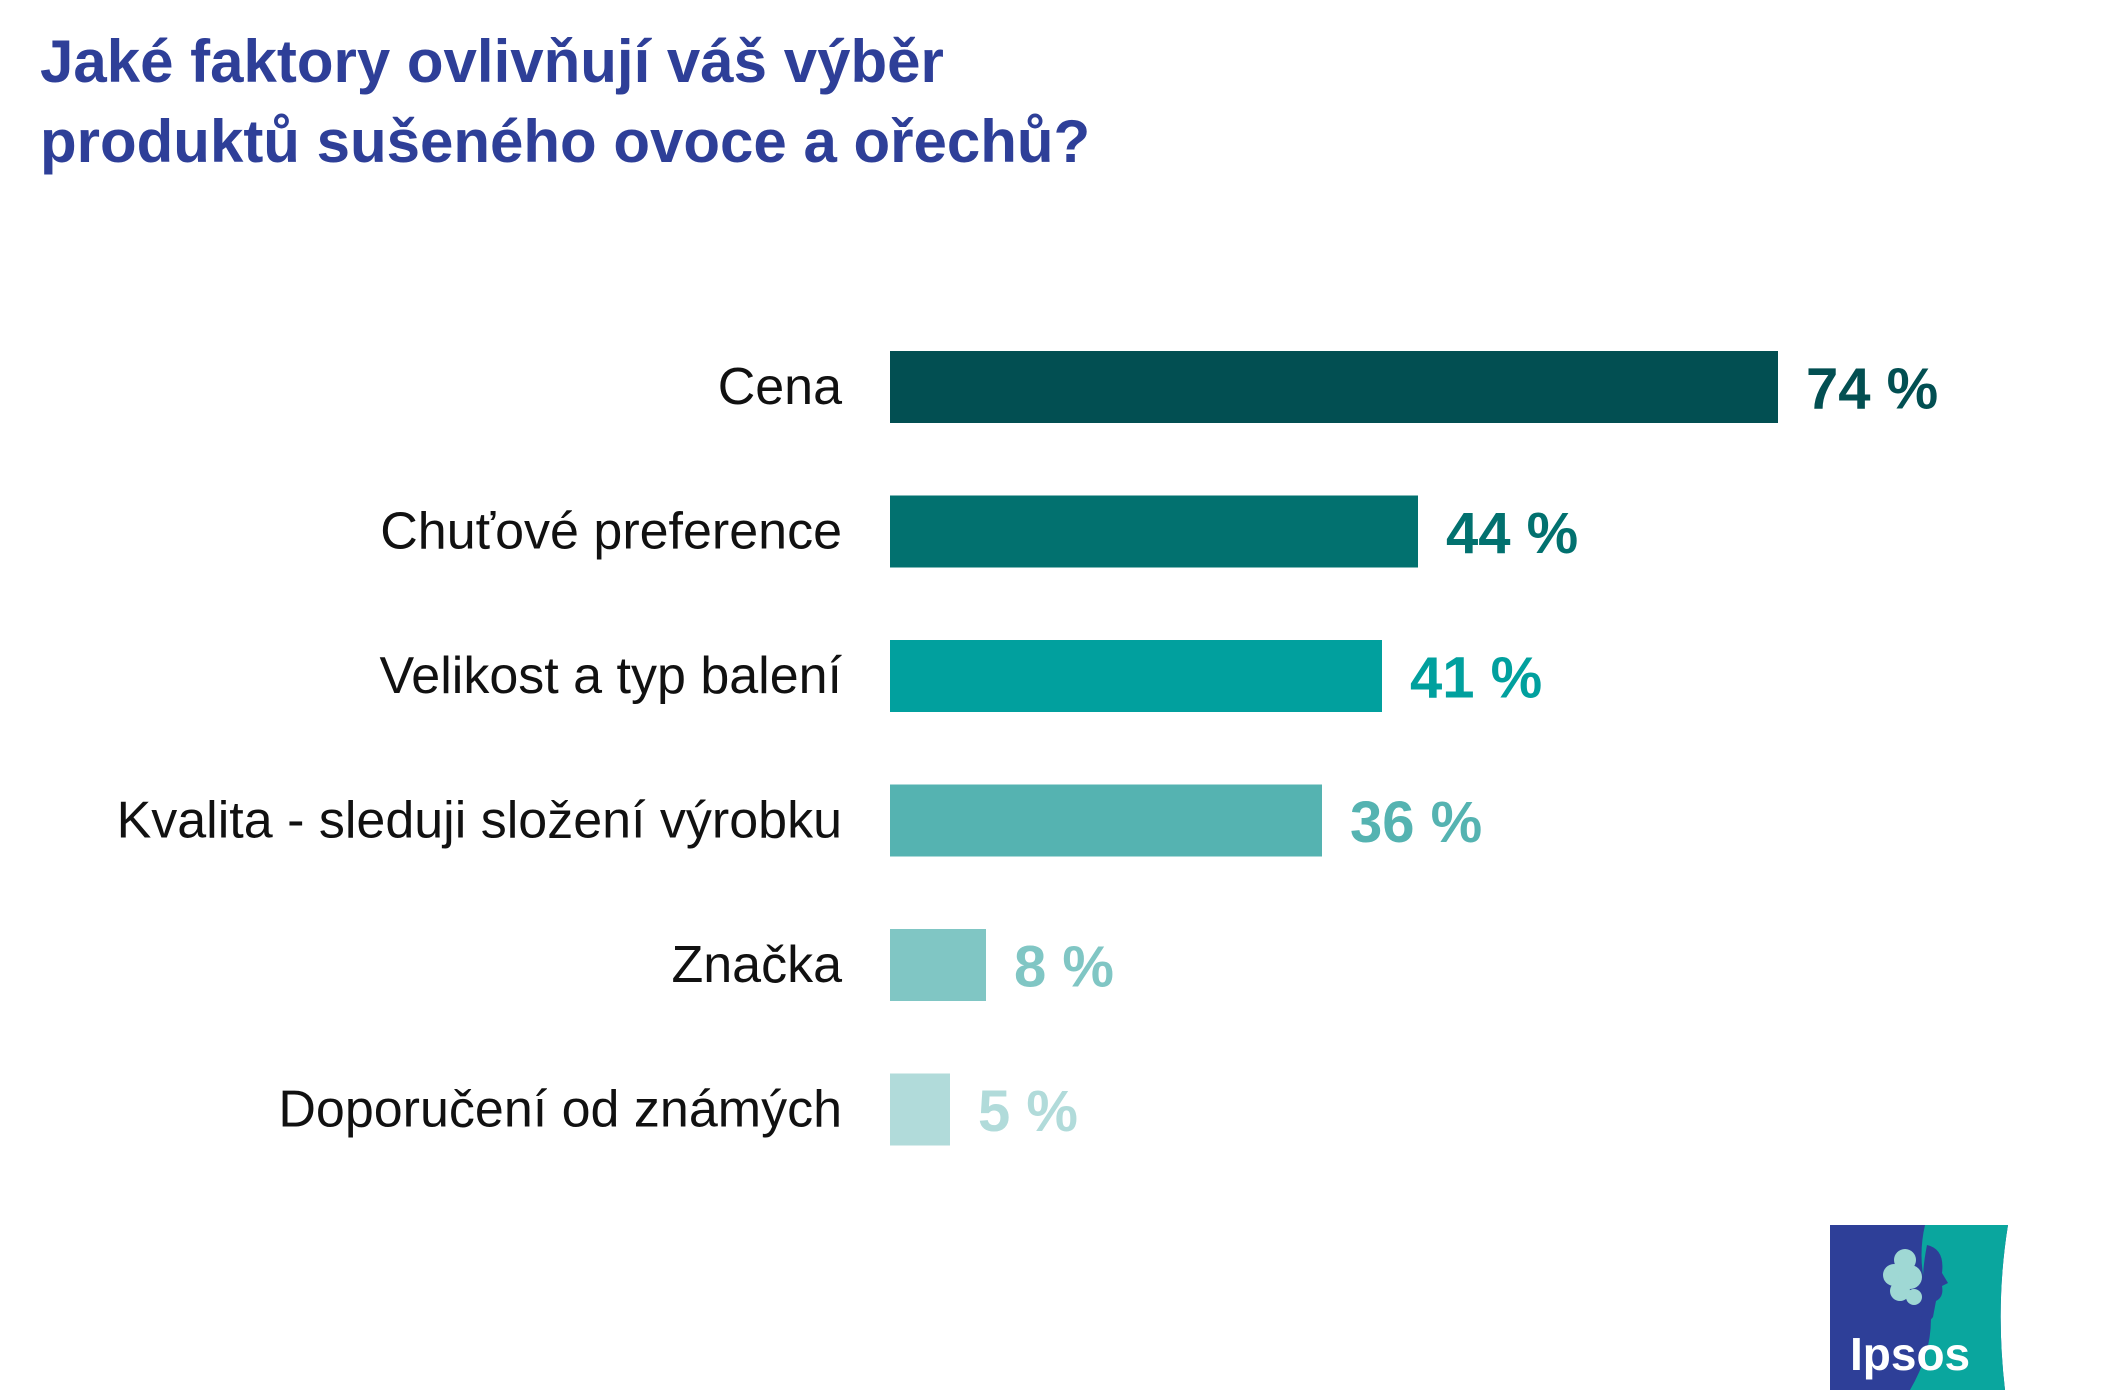  Describe the element at coordinates (1476, 678) in the screenshot. I see `value-label: 41 %` at that location.